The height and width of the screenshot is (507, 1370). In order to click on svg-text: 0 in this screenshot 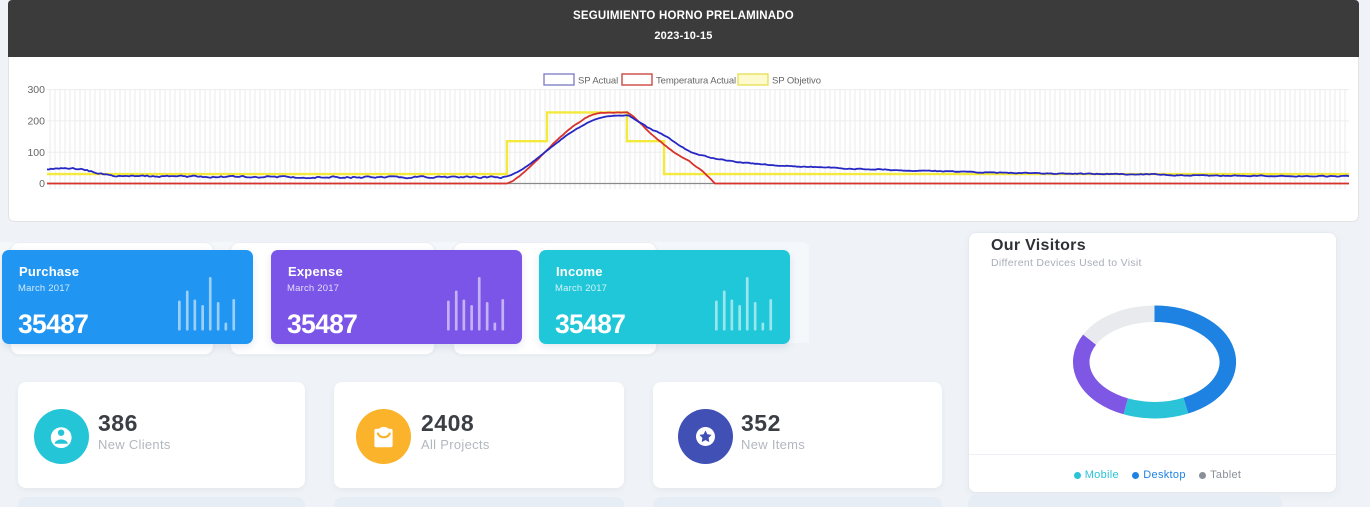, I will do `click(42, 184)`.